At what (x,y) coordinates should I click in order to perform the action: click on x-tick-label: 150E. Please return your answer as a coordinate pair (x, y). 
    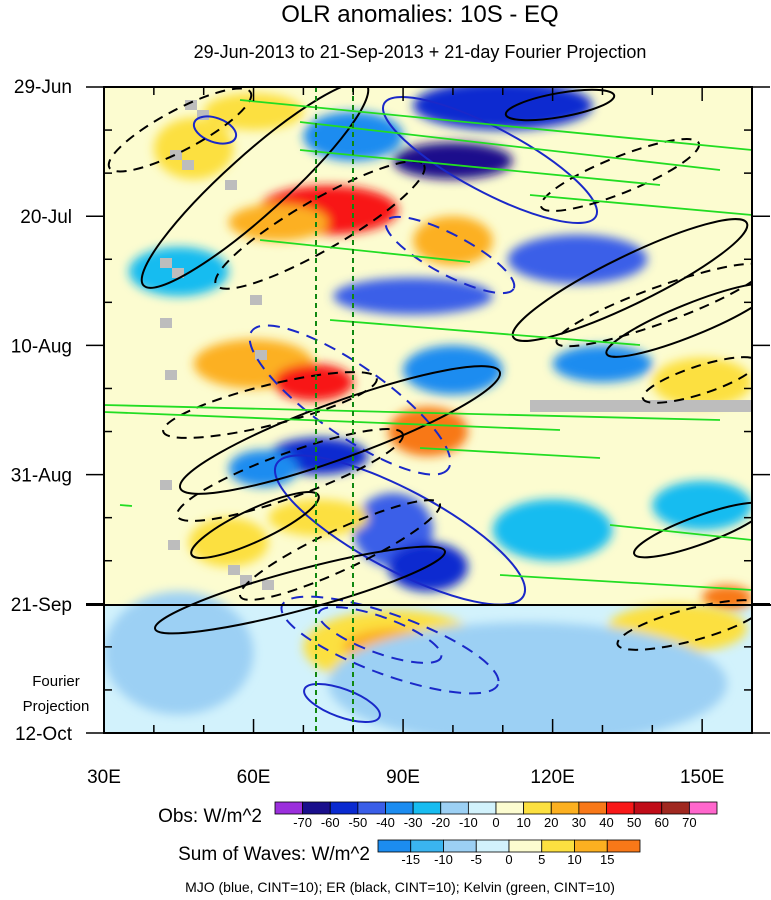
    Looking at the image, I should click on (702, 777).